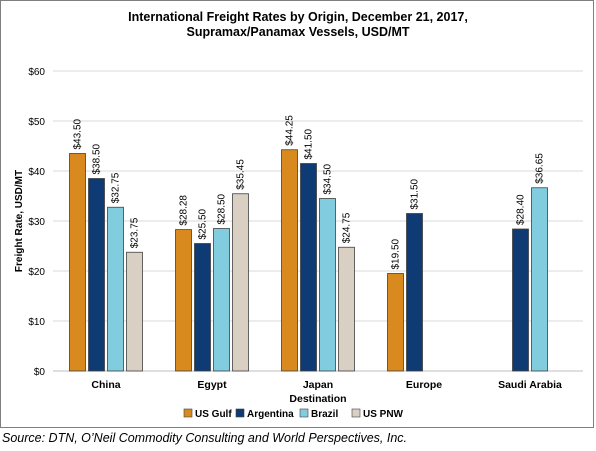 The height and width of the screenshot is (451, 596). I want to click on data-label: $44.25, so click(290, 130).